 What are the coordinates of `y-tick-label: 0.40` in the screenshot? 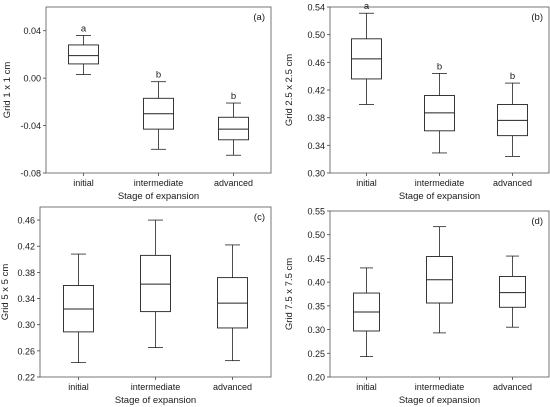 It's located at (316, 283).